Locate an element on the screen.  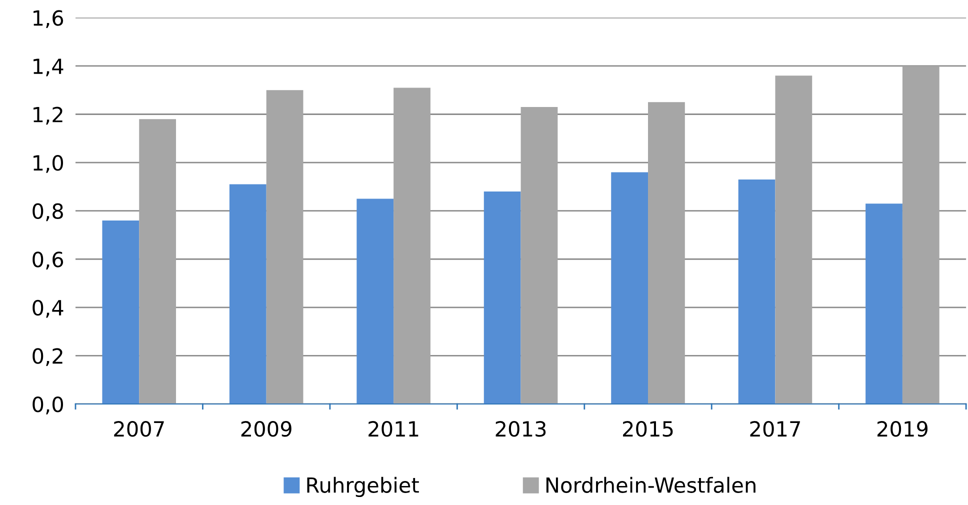
x-tick-label: 2009 is located at coordinates (266, 429).